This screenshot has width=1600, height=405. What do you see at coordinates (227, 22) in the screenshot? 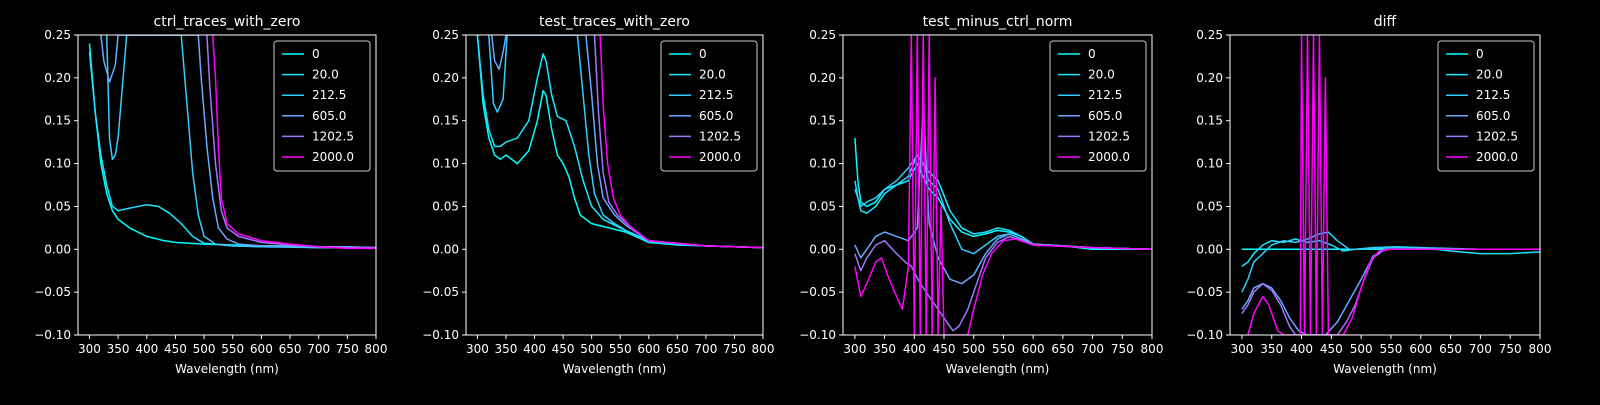
I see `chart-title: ctrl_traces_with_zero` at bounding box center [227, 22].